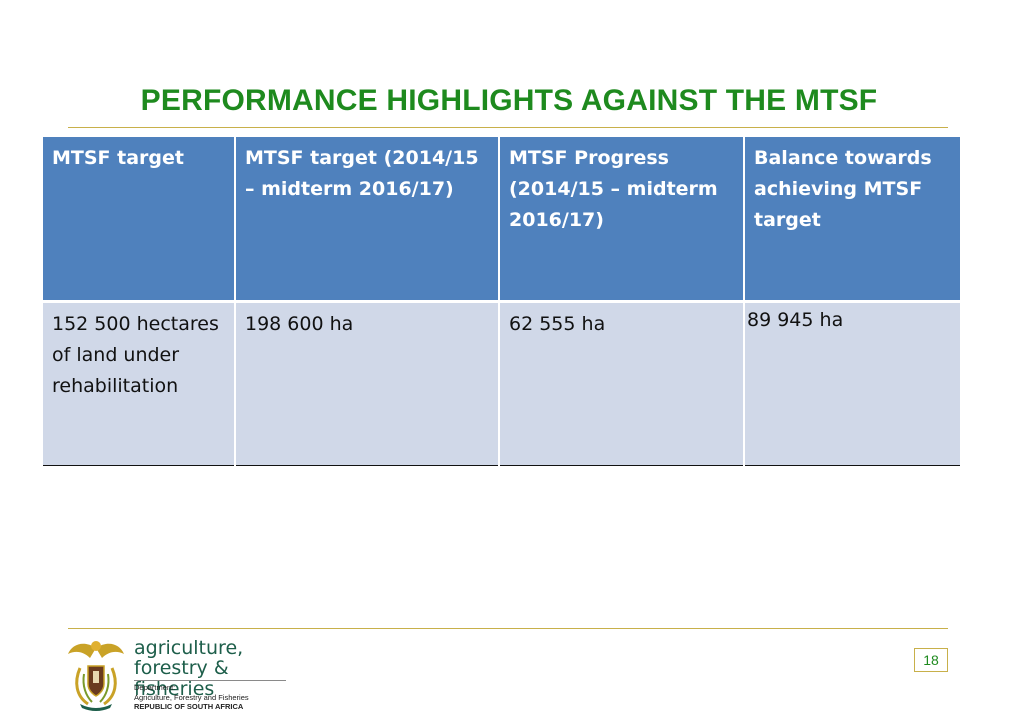 The image size is (1024, 724). What do you see at coordinates (96, 676) in the screenshot?
I see `coat-of-arms-icon` at bounding box center [96, 676].